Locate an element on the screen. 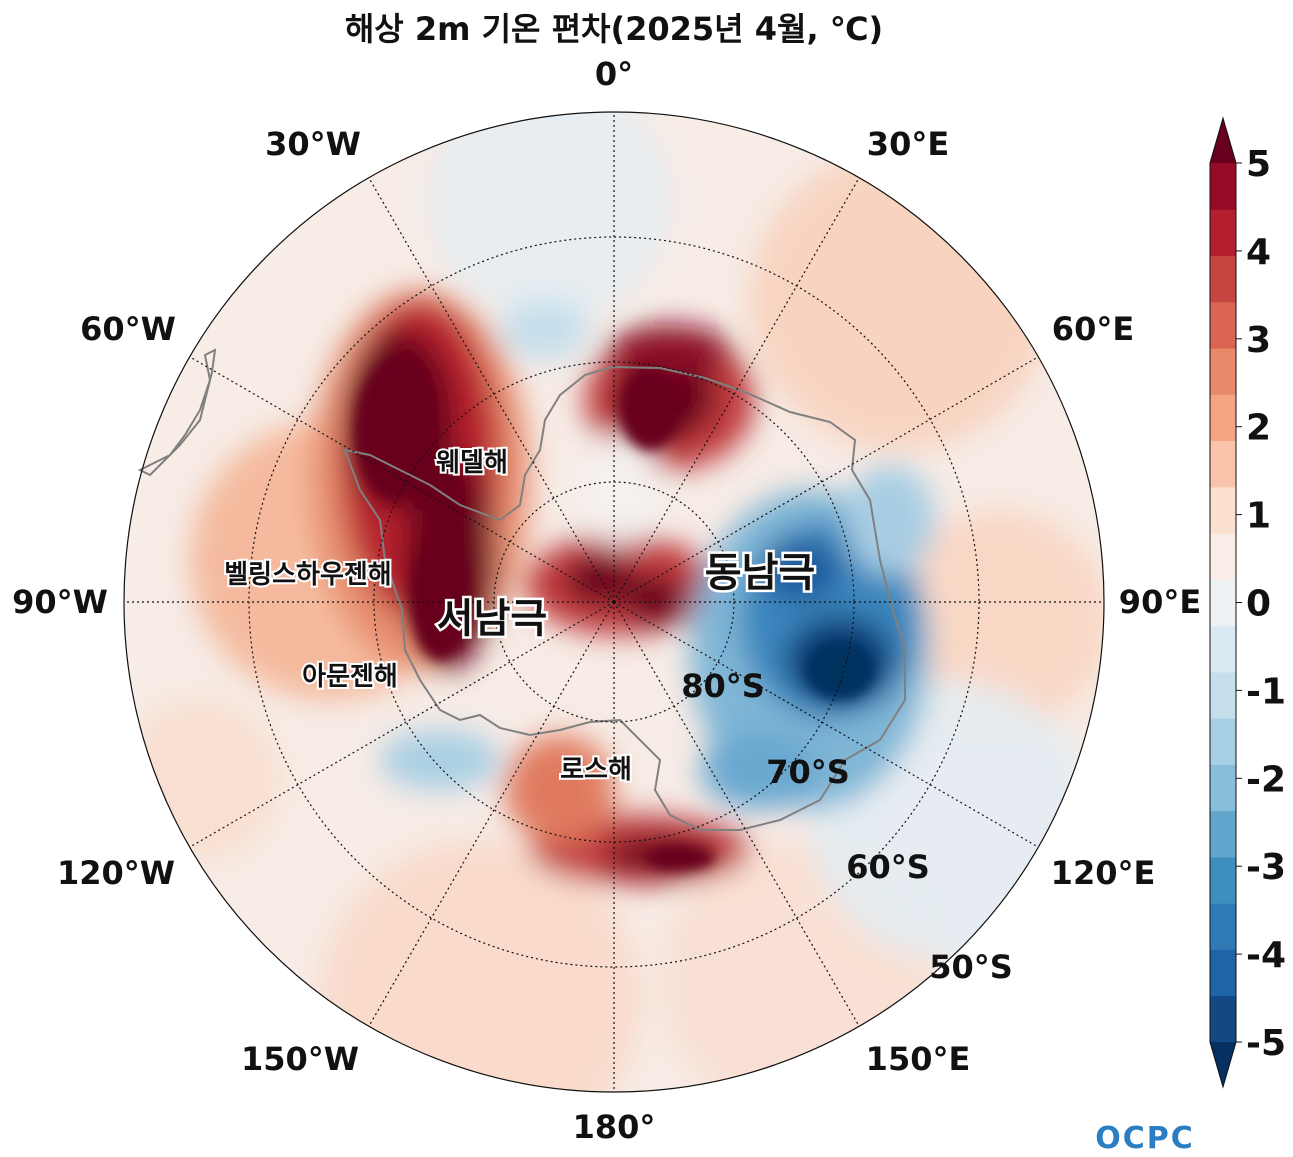  lon-label-90e: 90°E is located at coordinates (1160, 602).